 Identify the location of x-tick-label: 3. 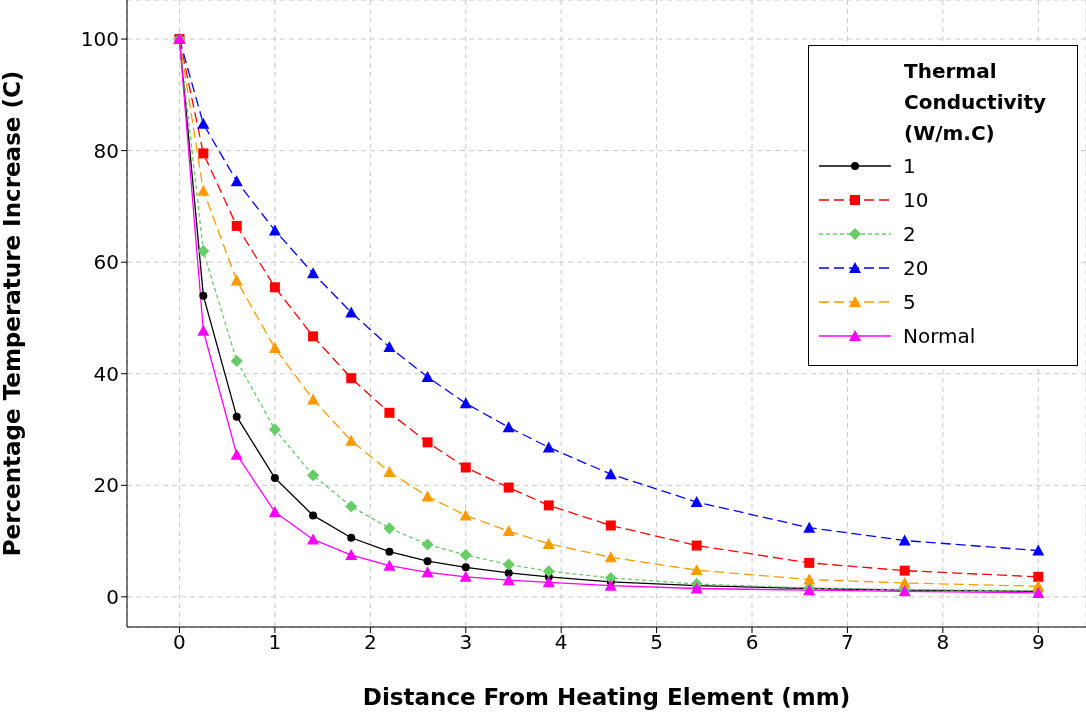
(466, 642).